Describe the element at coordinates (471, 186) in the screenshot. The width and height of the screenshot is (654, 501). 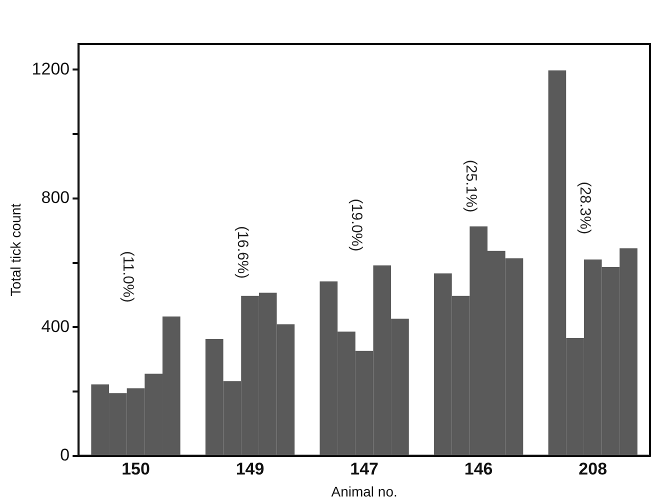
I see `annotation: (25.1%)` at that location.